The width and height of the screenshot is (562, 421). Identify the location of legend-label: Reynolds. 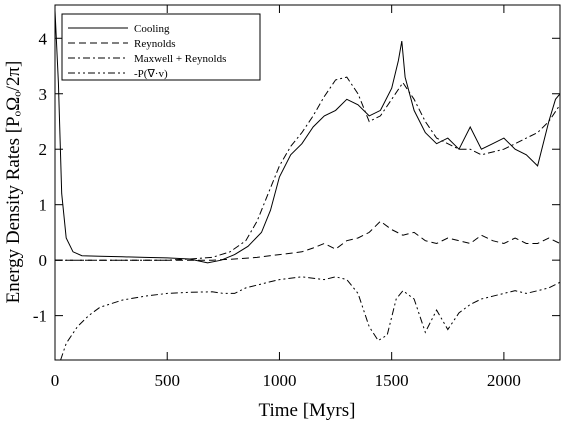
(155, 44).